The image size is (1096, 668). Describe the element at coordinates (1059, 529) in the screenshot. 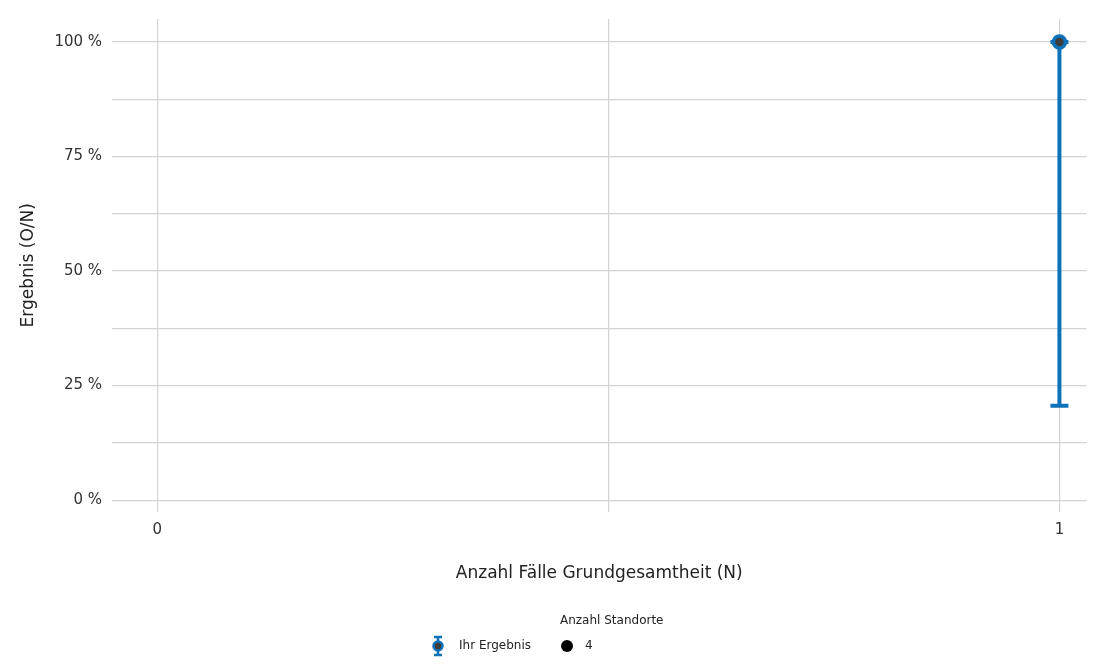

I see `x-tick-label: 1` at that location.